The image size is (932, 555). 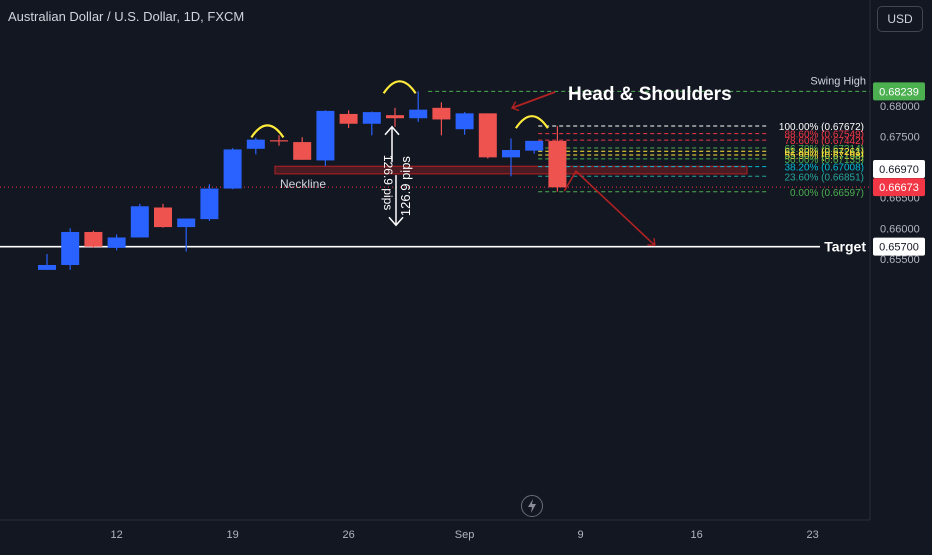 What do you see at coordinates (900, 260) in the screenshot?
I see `price-tick-label: 0.65500` at bounding box center [900, 260].